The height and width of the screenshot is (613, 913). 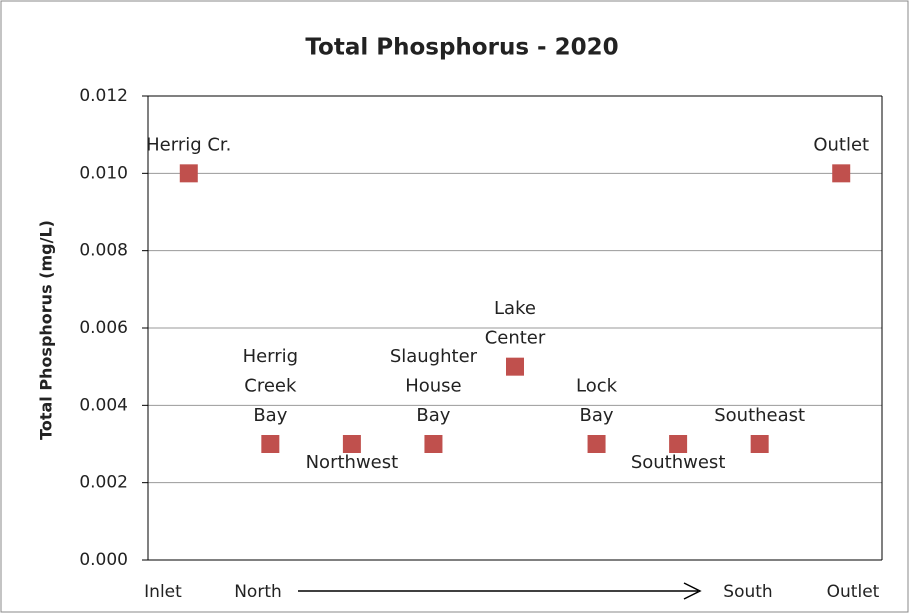 What do you see at coordinates (692, 591) in the screenshot?
I see `arrow-head` at bounding box center [692, 591].